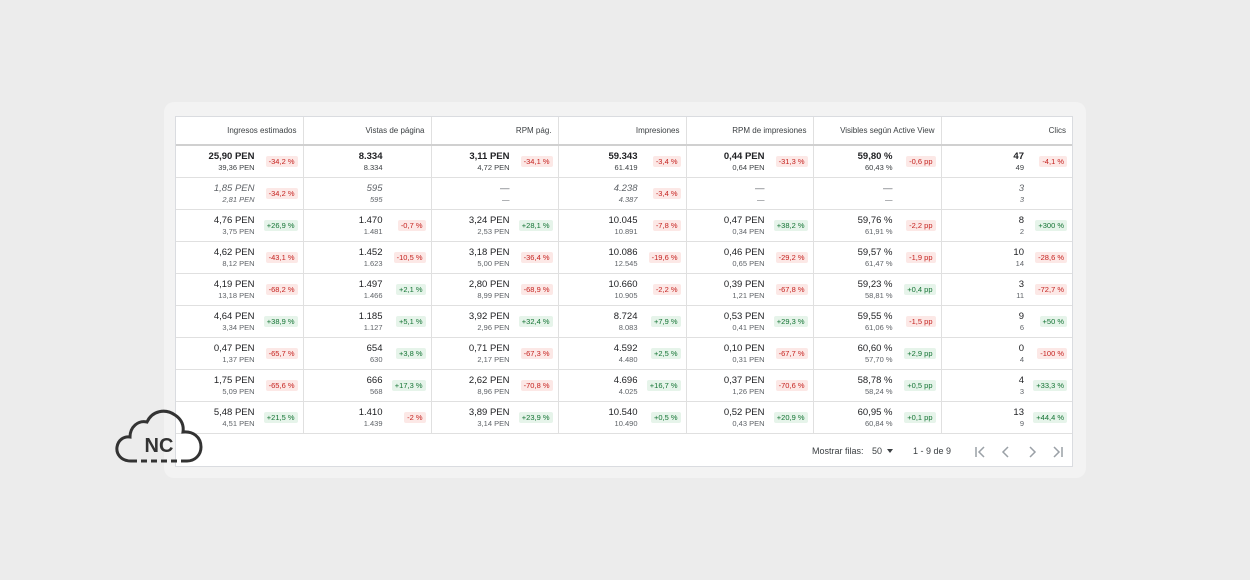  Describe the element at coordinates (791, 385) in the screenshot. I see `change-badge: -70,6 %` at that location.